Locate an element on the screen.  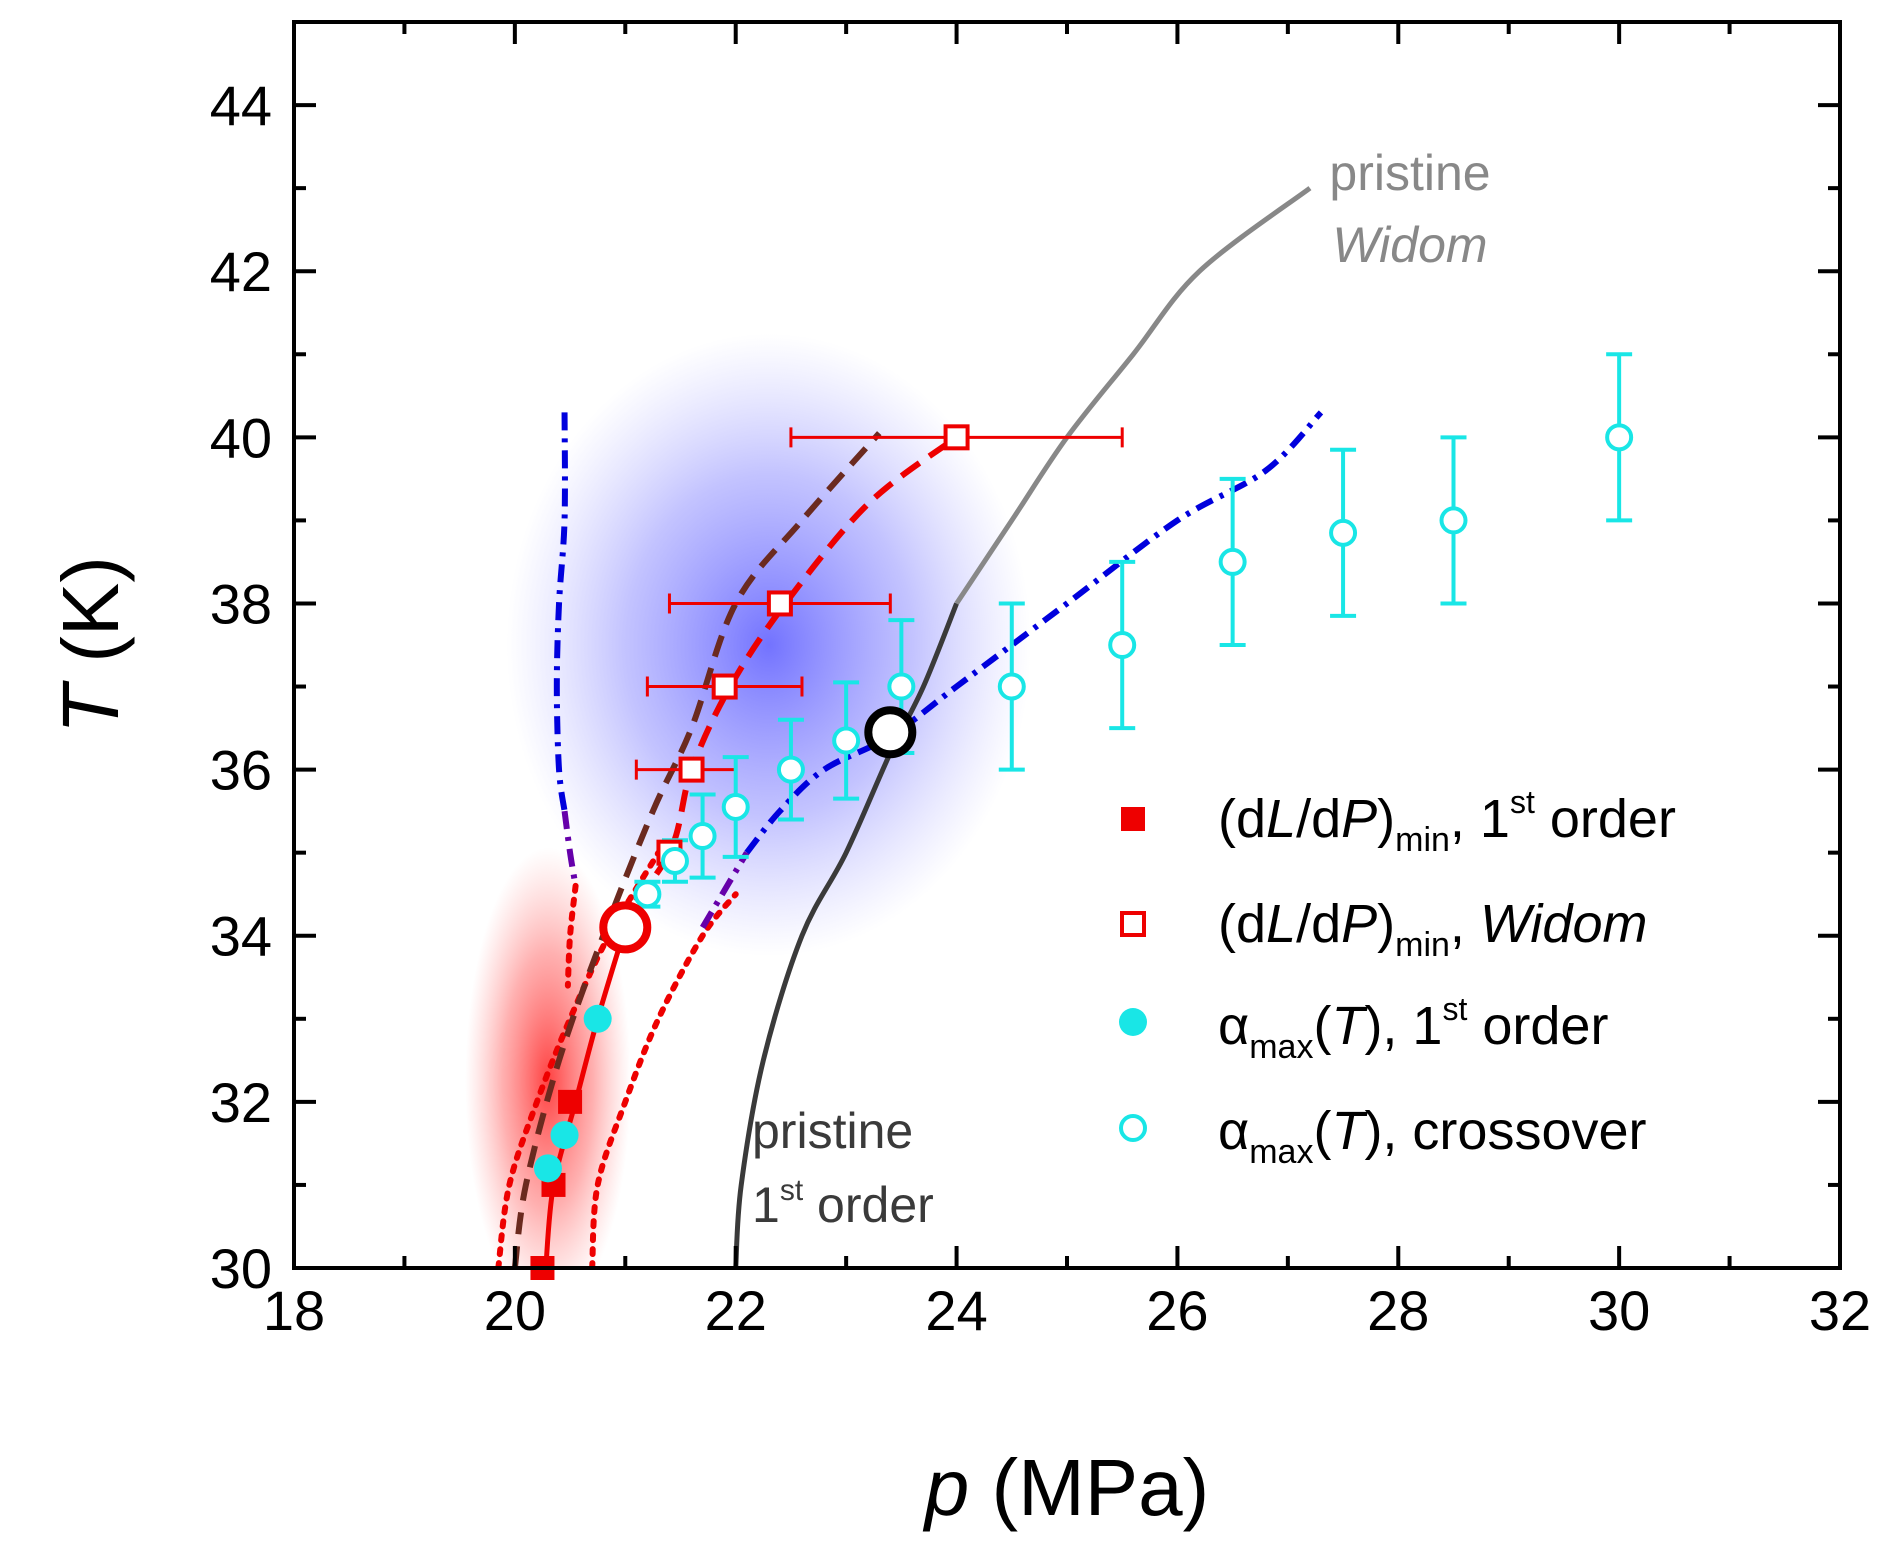
y-tick-label: 40 is located at coordinates (241, 437).